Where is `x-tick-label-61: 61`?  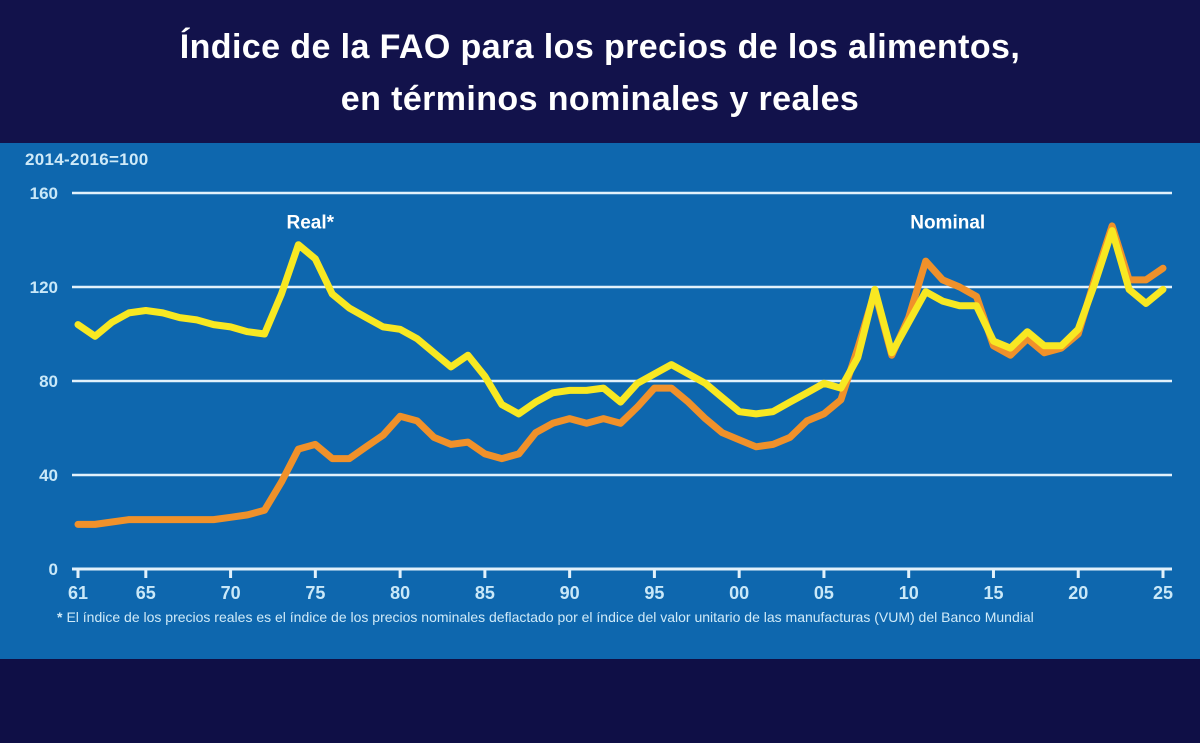 x-tick-label-61: 61 is located at coordinates (78, 593).